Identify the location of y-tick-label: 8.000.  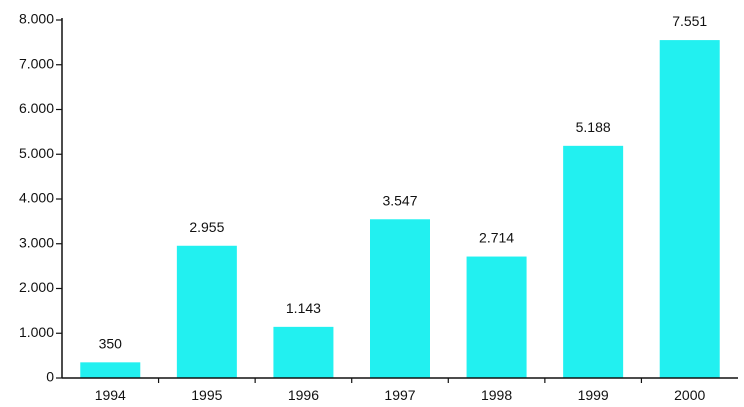
(36, 19).